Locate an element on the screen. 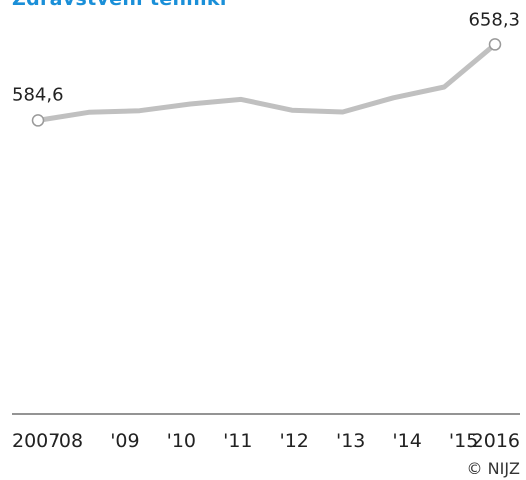 This screenshot has width=526, height=480. x-tick-label: '12 is located at coordinates (293, 441).